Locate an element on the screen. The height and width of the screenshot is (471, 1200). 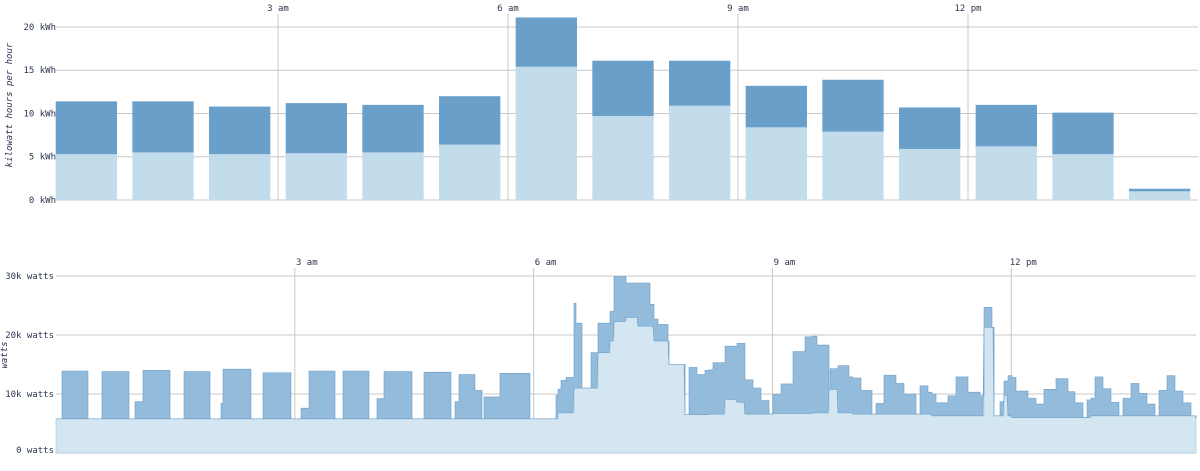
top-chart-y-tick-labels: 0 kWh 5 kWh 10 kWh 15 kWh 20 kWh is located at coordinates (39, 114).